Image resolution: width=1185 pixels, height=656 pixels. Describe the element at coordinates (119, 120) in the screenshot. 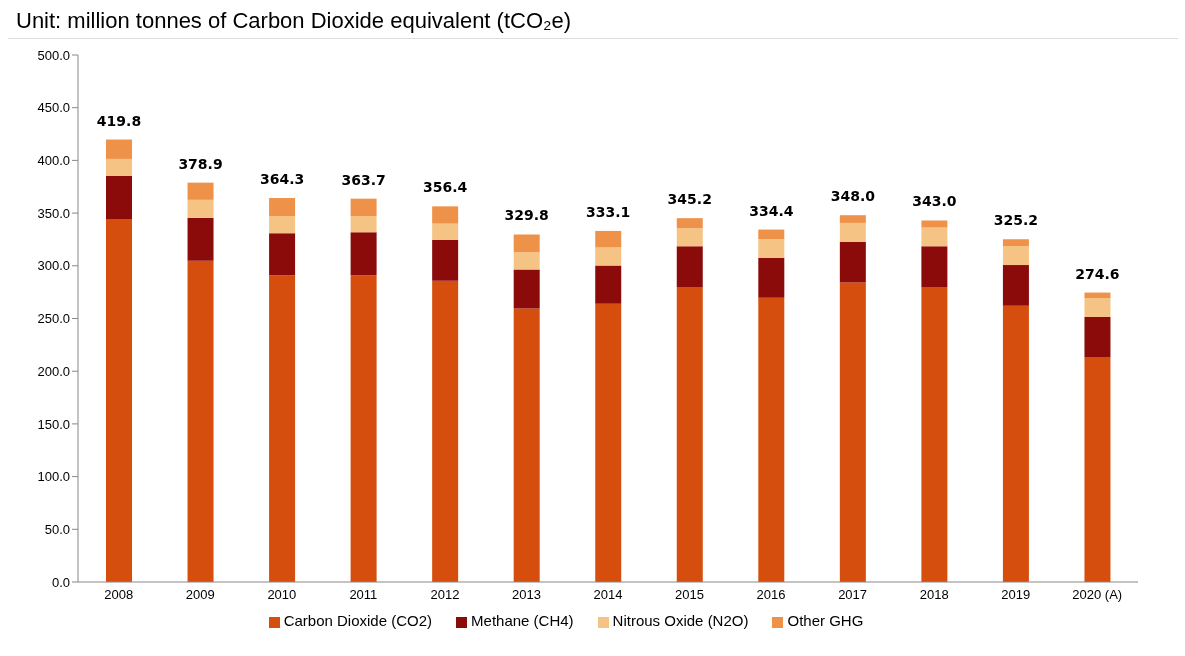

I see `total-label: 419.8` at that location.